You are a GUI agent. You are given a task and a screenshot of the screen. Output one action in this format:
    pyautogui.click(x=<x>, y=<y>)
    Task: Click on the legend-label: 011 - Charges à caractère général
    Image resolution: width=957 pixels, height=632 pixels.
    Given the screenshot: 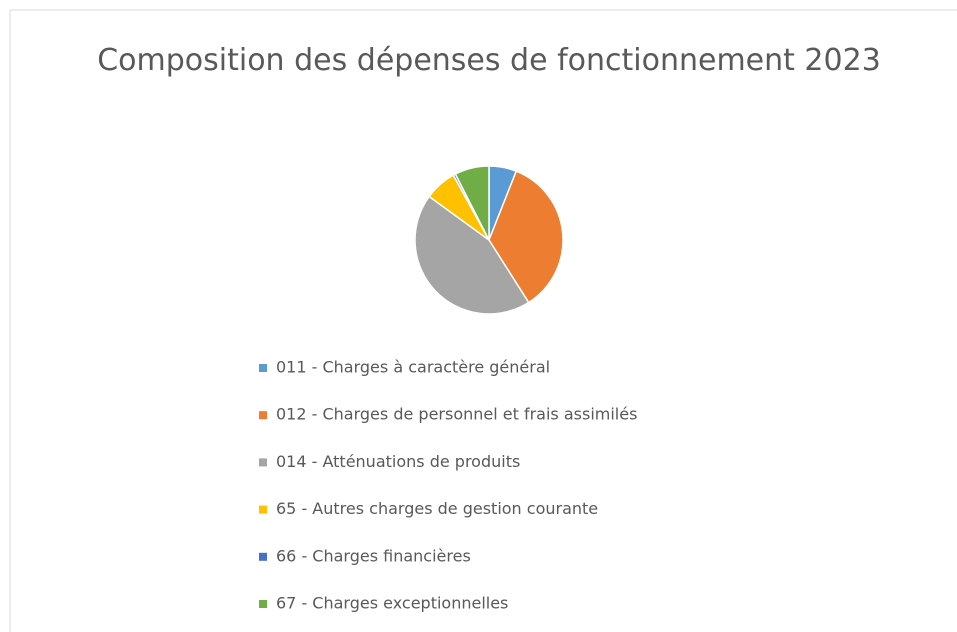 What is the action you would take?
    pyautogui.click(x=413, y=367)
    